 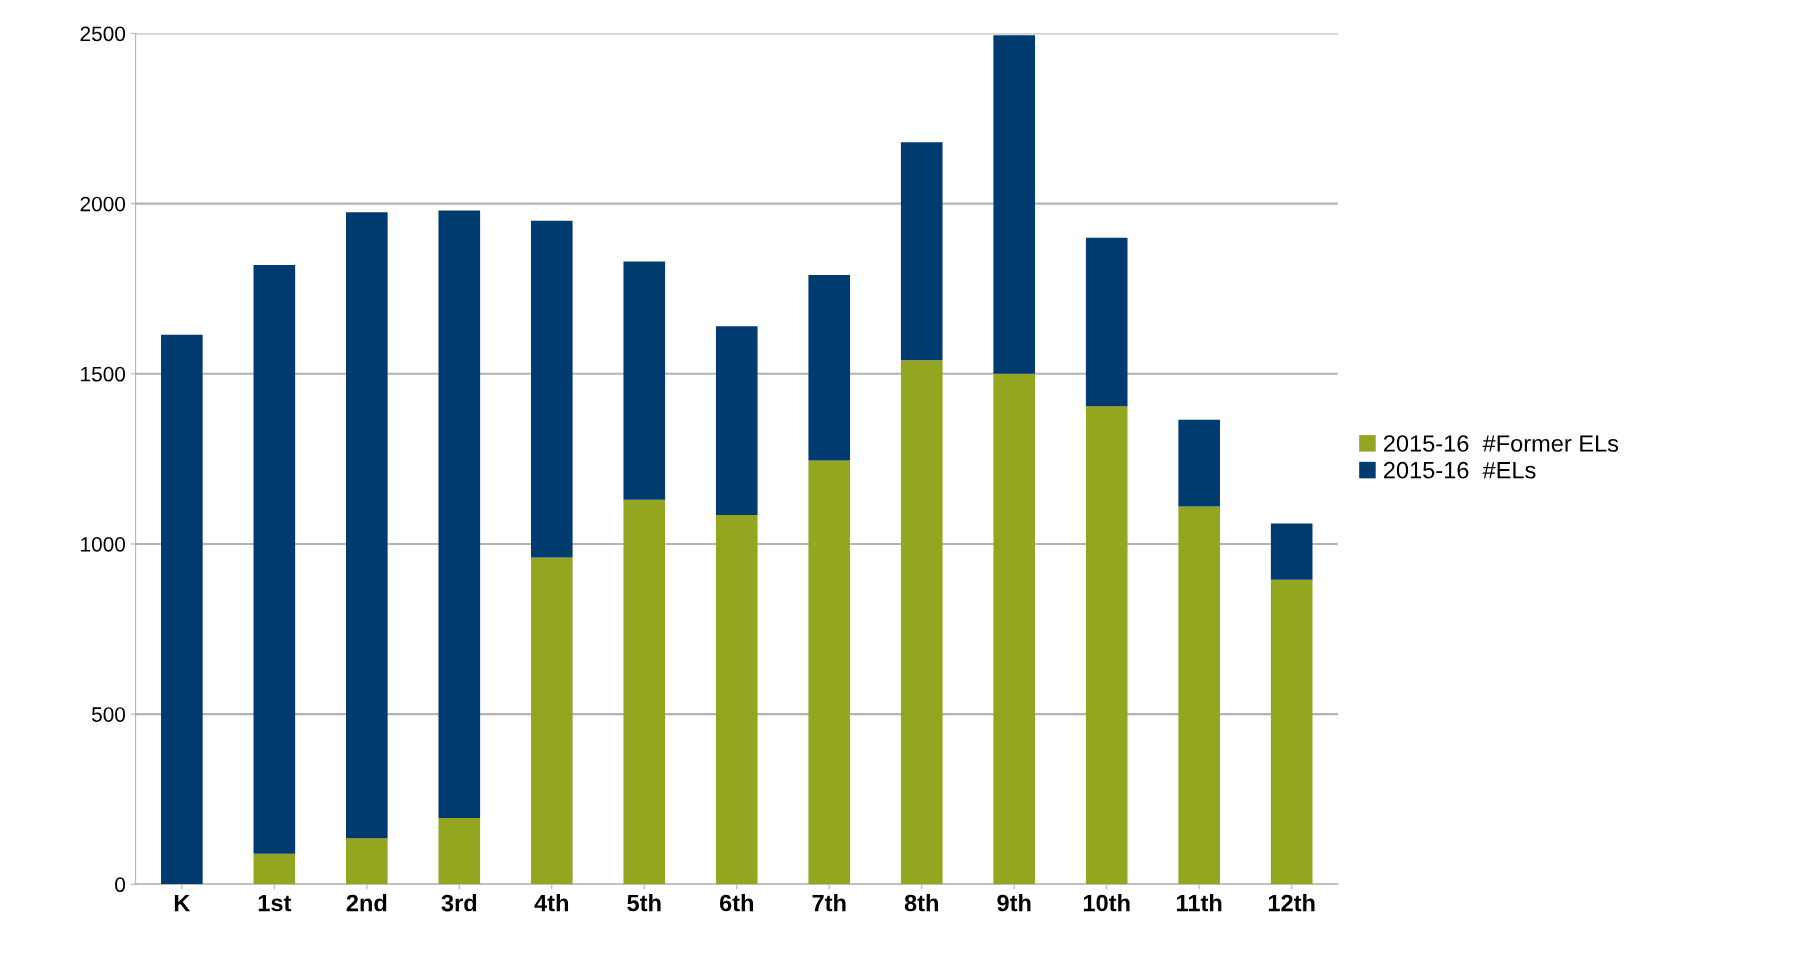 What do you see at coordinates (275, 903) in the screenshot?
I see `x-tick-label: 1st` at bounding box center [275, 903].